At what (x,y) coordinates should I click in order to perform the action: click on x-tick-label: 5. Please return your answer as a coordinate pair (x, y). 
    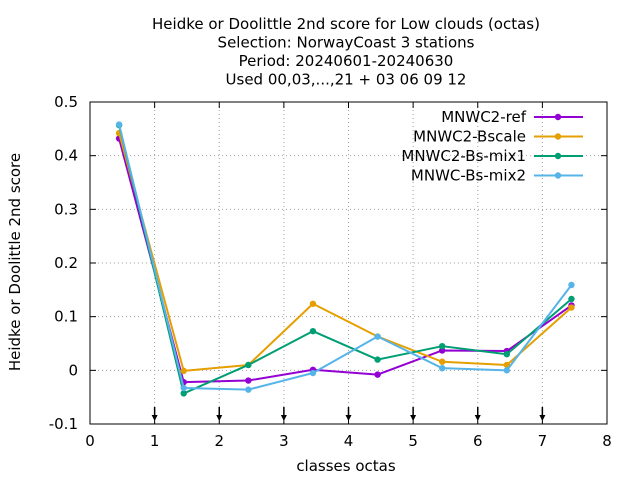
    Looking at the image, I should click on (413, 441).